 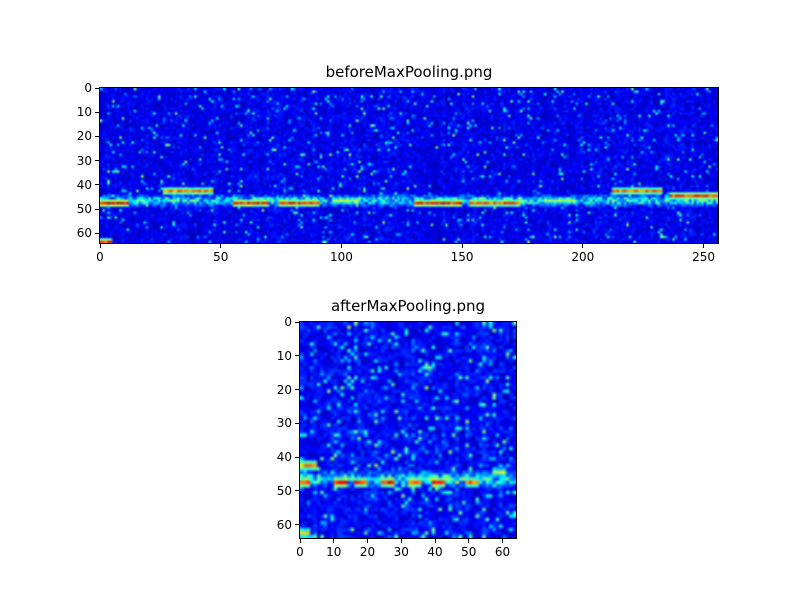 What do you see at coordinates (703, 257) in the screenshot?
I see `x-tick-label: 250` at bounding box center [703, 257].